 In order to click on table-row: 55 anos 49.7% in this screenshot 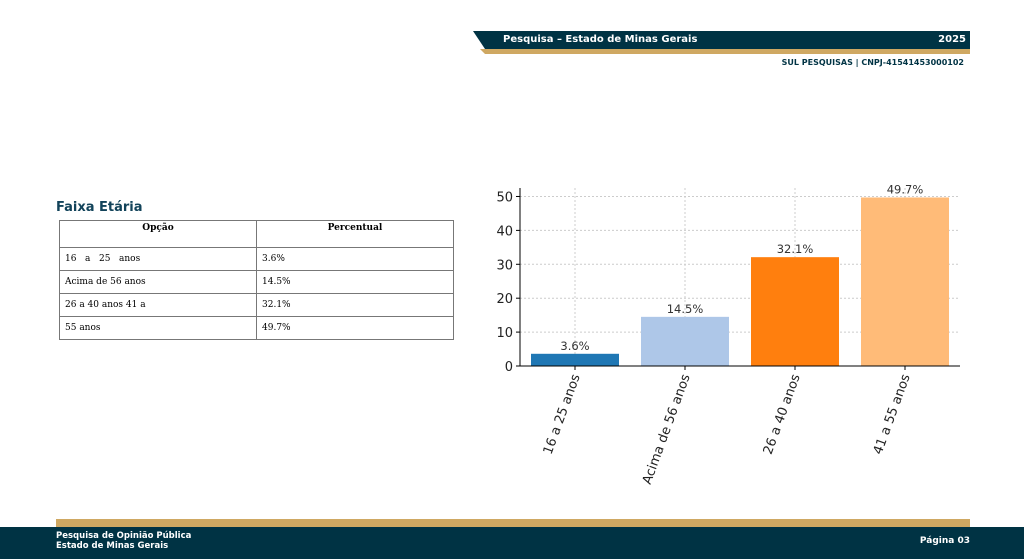, I will do `click(256, 328)`.